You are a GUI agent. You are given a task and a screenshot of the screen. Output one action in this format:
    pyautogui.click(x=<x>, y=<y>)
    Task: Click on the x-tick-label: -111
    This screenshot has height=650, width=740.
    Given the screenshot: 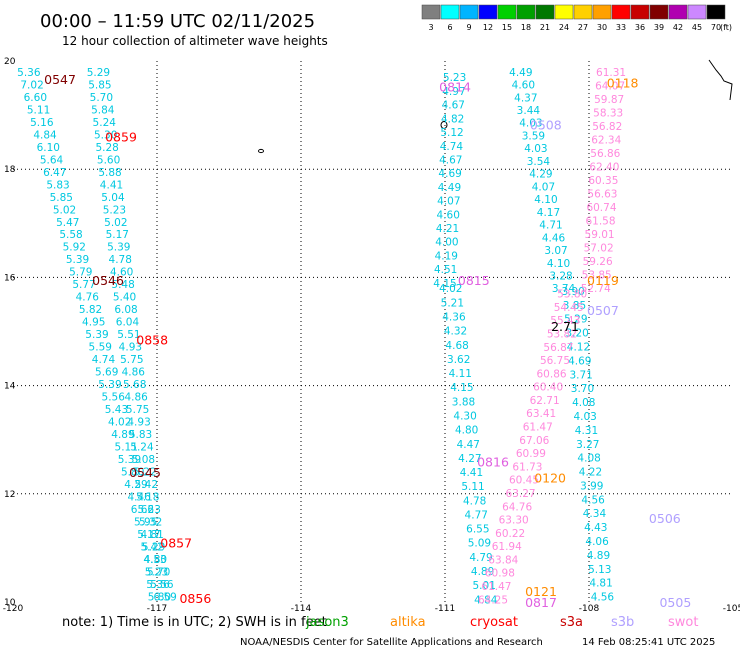 What is the action you would take?
    pyautogui.click(x=445, y=609)
    